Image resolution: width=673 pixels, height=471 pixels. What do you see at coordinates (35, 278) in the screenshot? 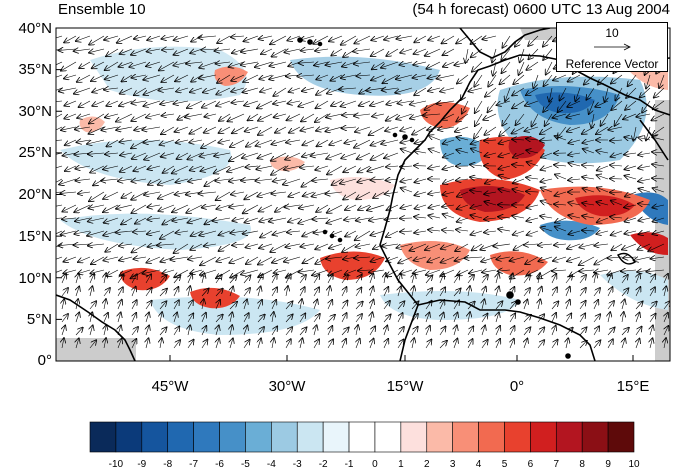
I see `y-tick-label: 10°N` at bounding box center [35, 278].